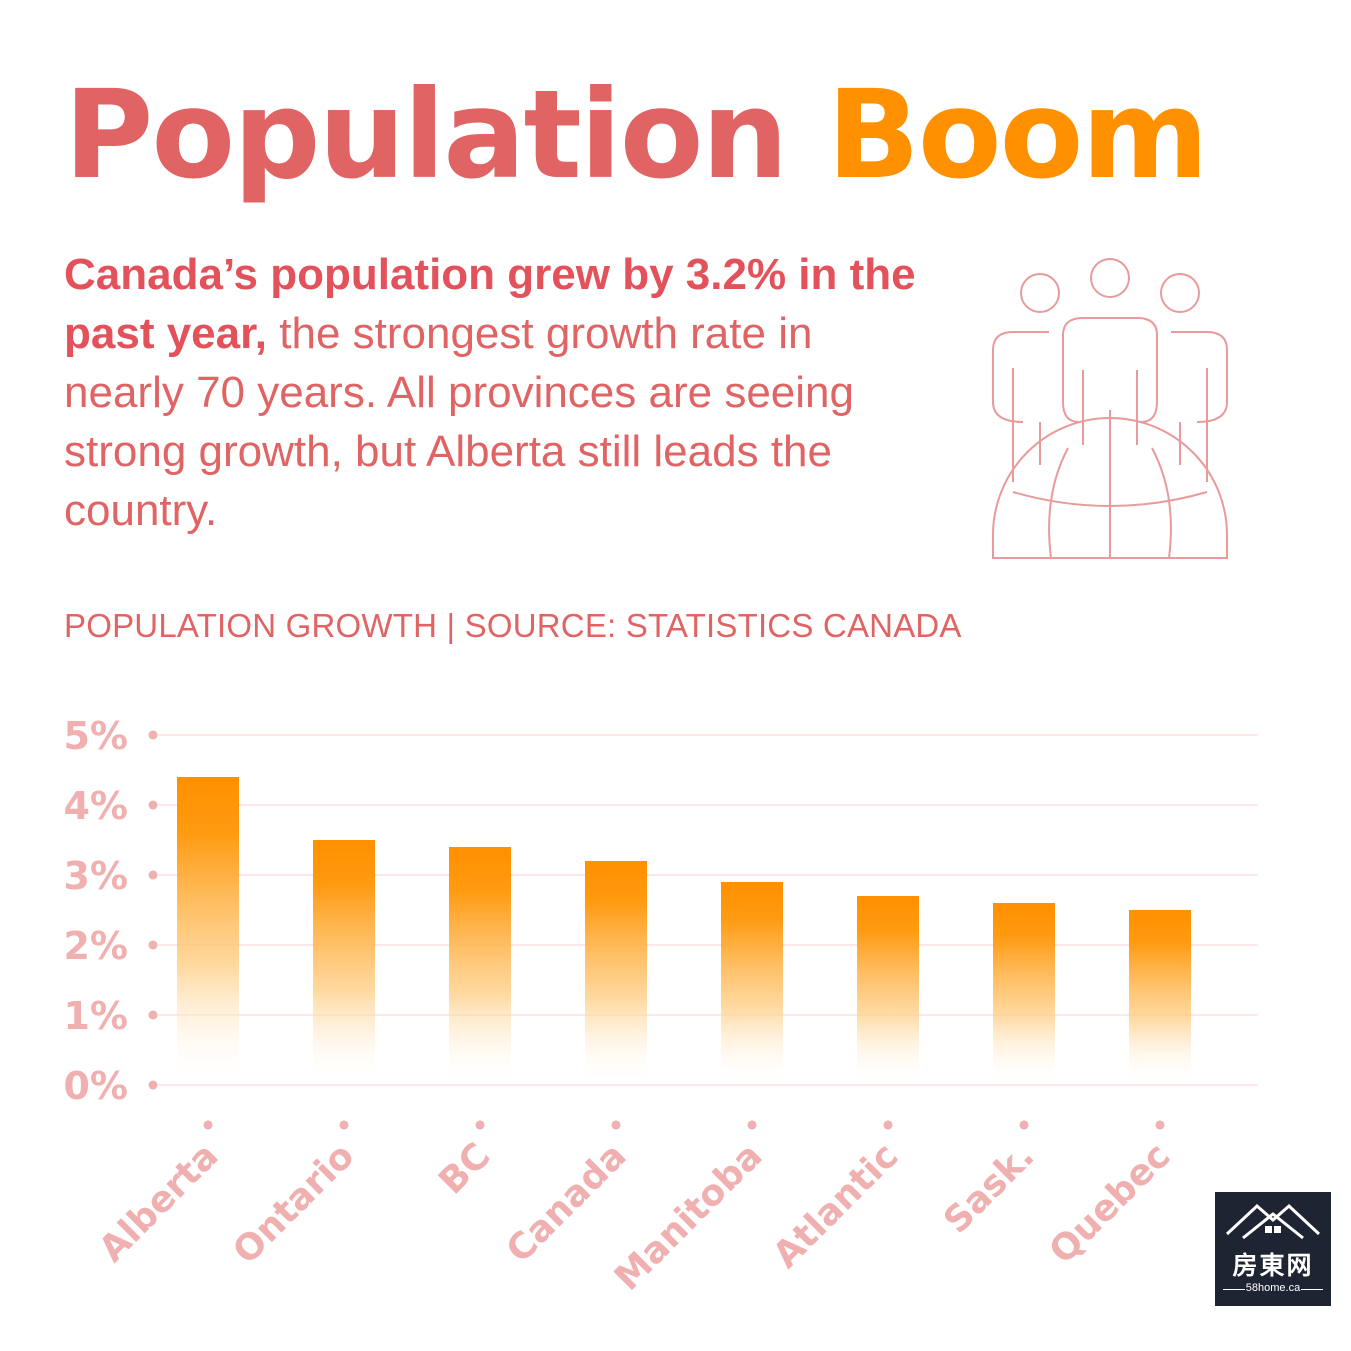 The width and height of the screenshot is (1351, 1351). Describe the element at coordinates (344, 962) in the screenshot. I see `bar-ontario` at that location.